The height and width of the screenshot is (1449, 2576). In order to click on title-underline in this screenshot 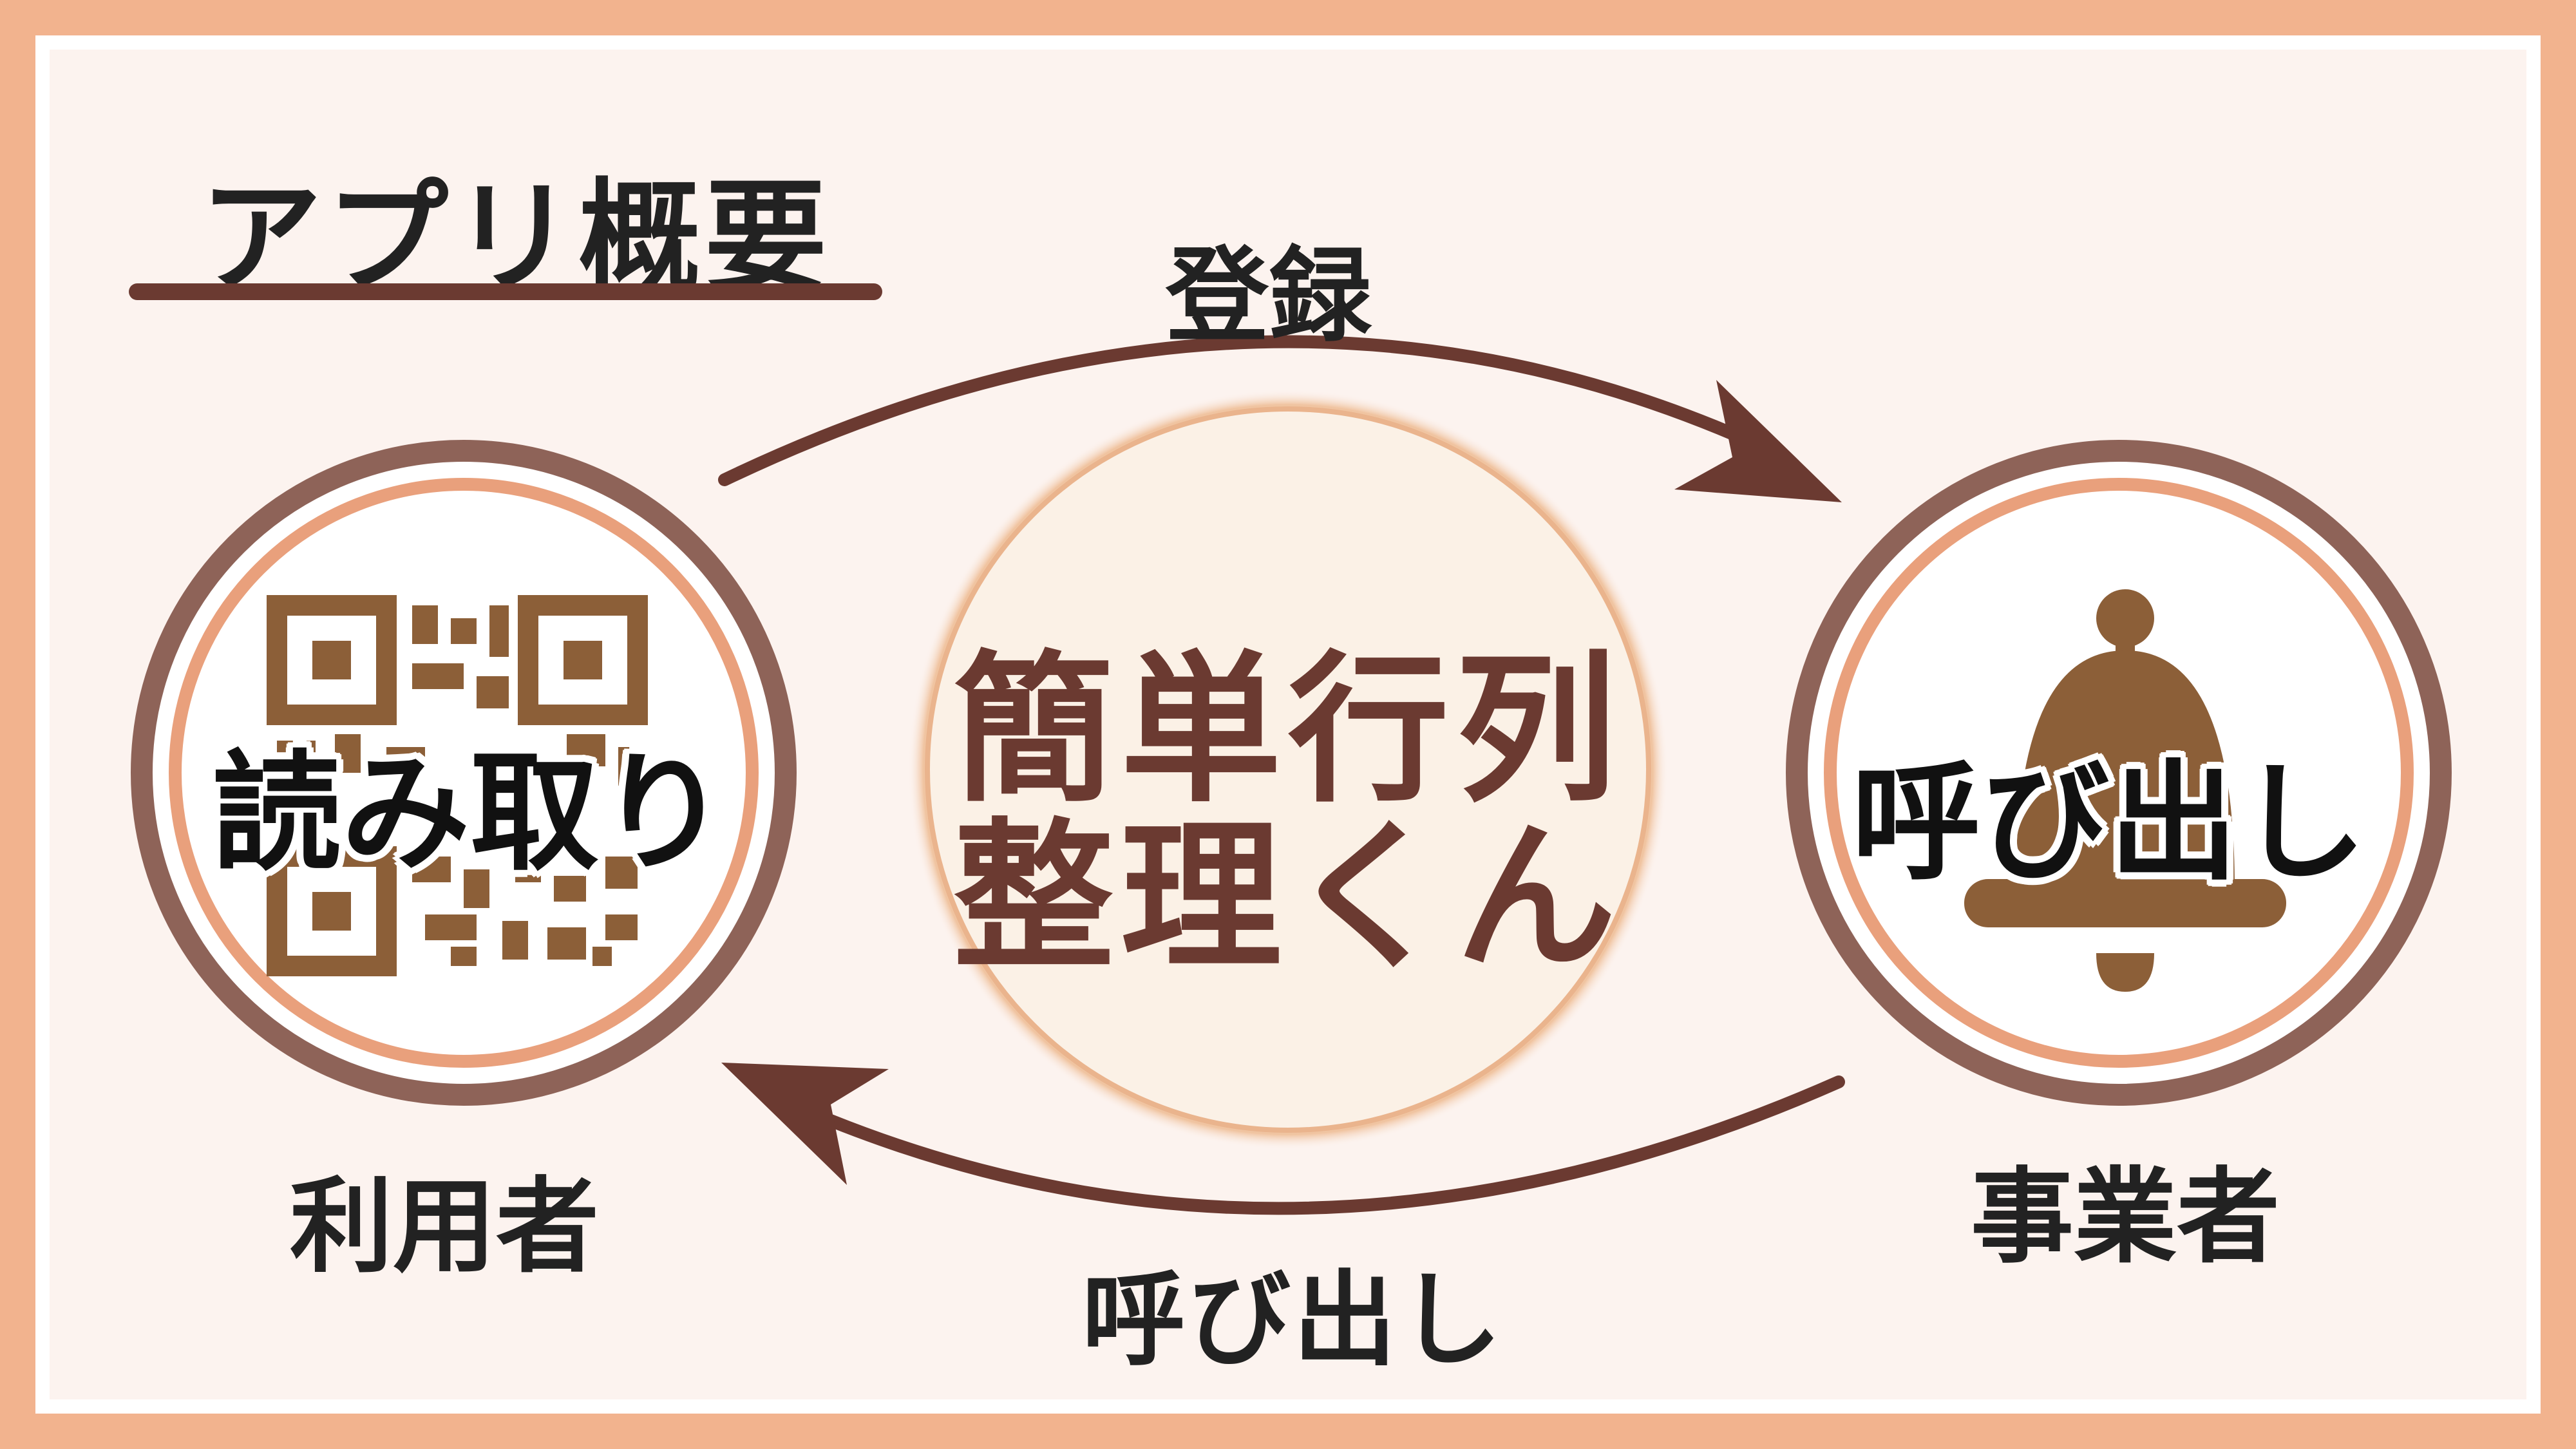, I will do `click(506, 291)`.